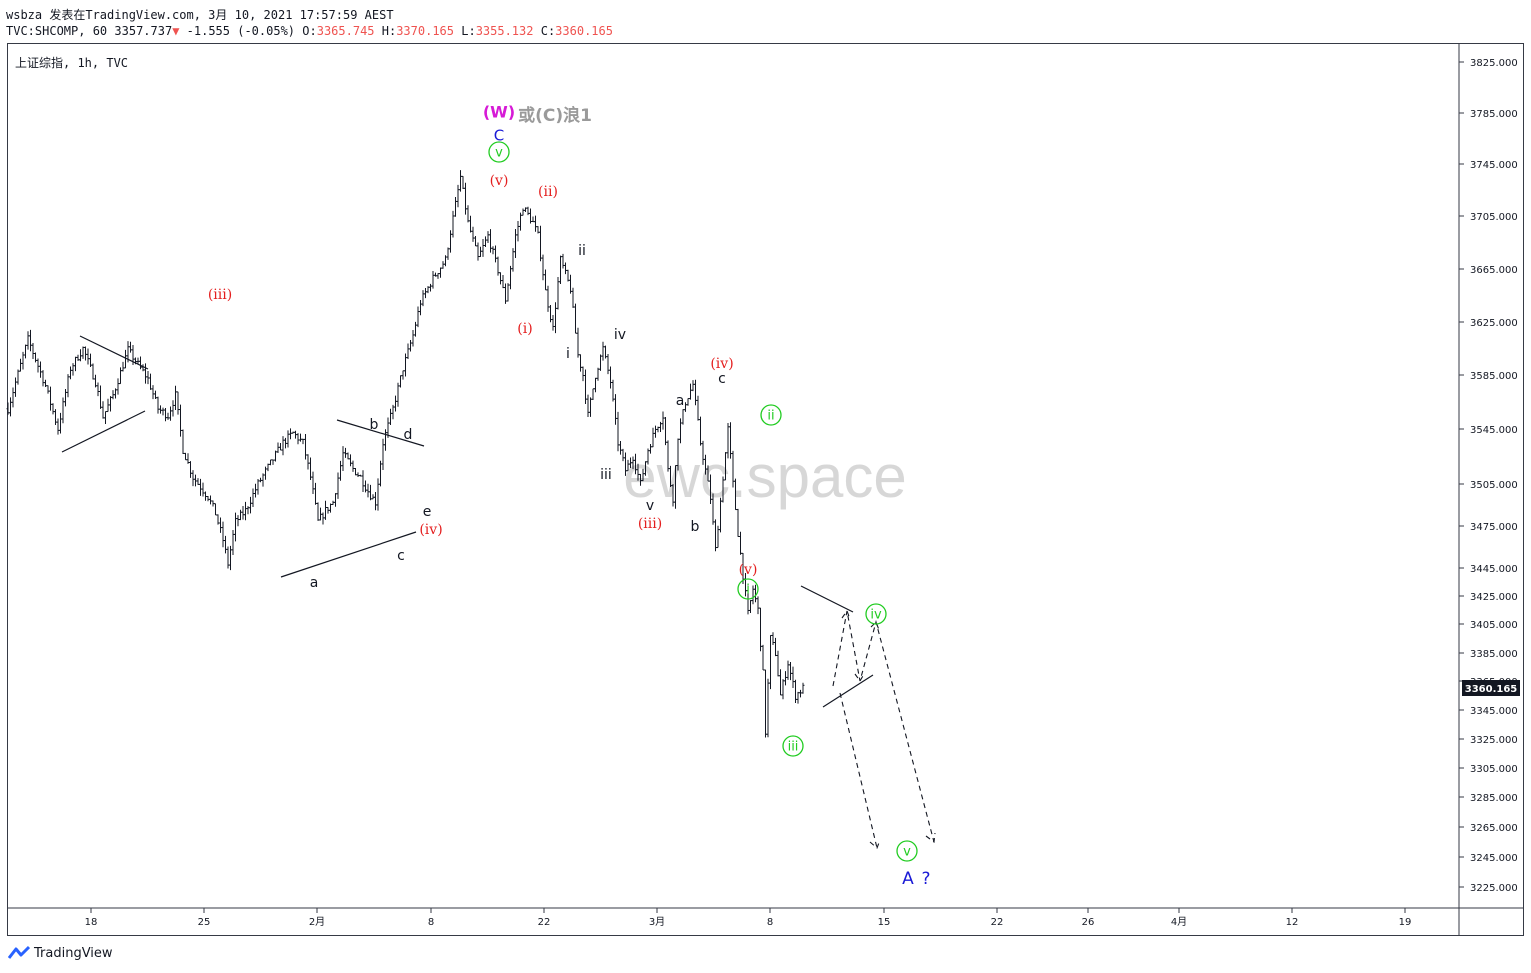 The width and height of the screenshot is (1531, 973). Describe the element at coordinates (884, 922) in the screenshot. I see `time-tick-label: 15` at that location.